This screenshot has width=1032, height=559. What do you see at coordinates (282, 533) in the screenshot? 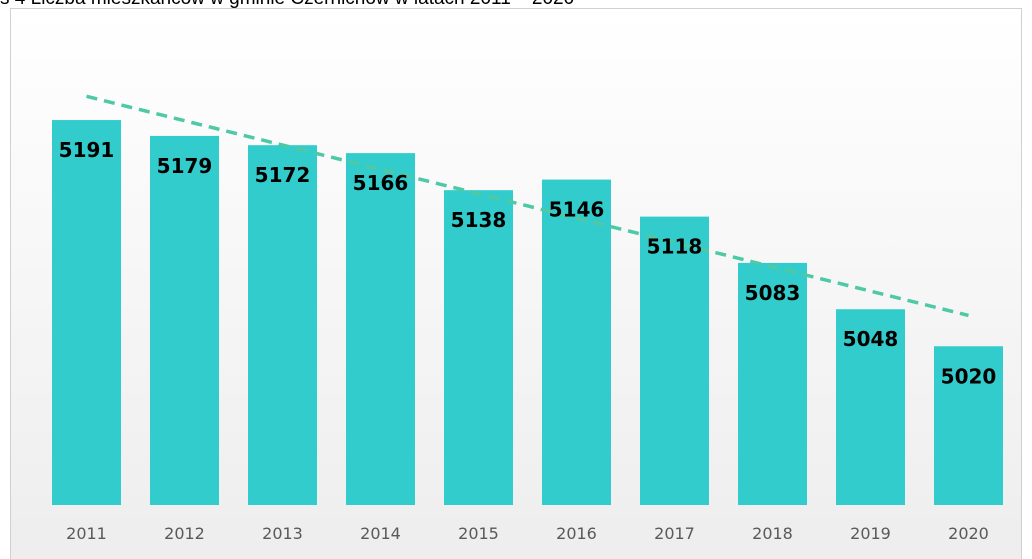
I see `x-tick-label: 2013` at bounding box center [282, 533].